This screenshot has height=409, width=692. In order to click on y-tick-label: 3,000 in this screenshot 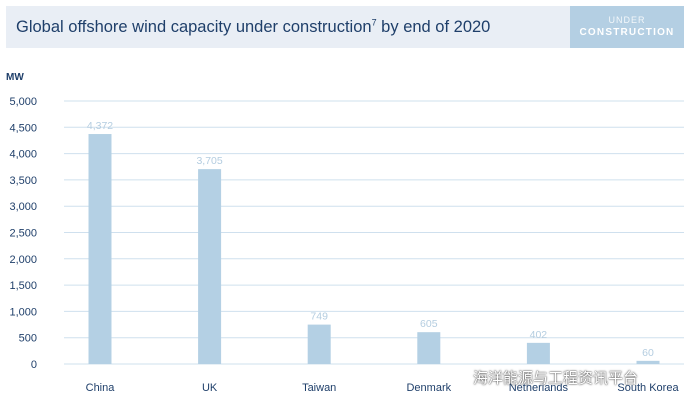, I will do `click(23, 207)`.